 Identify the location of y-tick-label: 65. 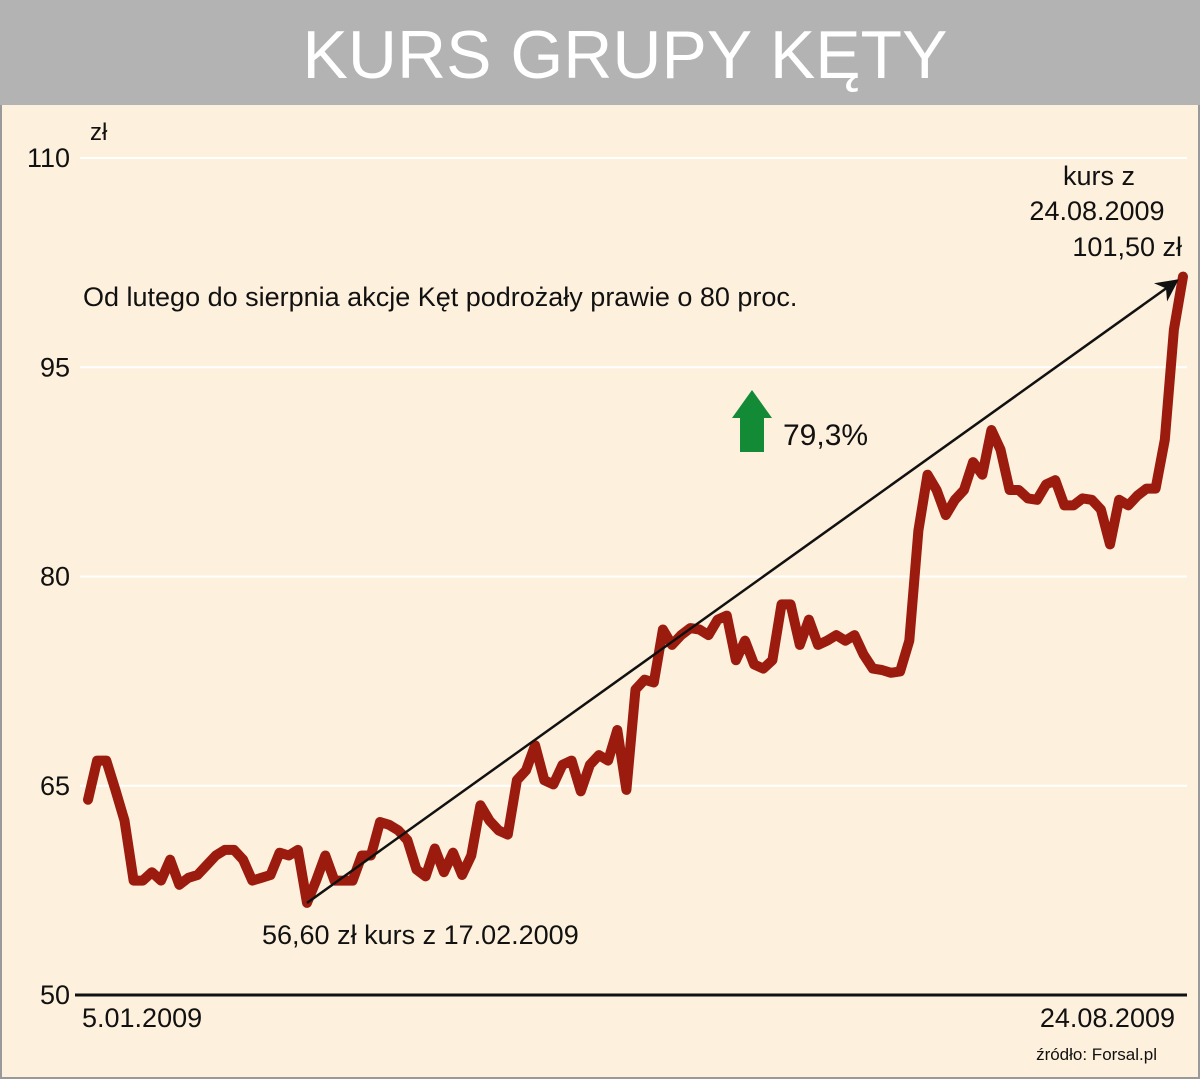
(55, 786).